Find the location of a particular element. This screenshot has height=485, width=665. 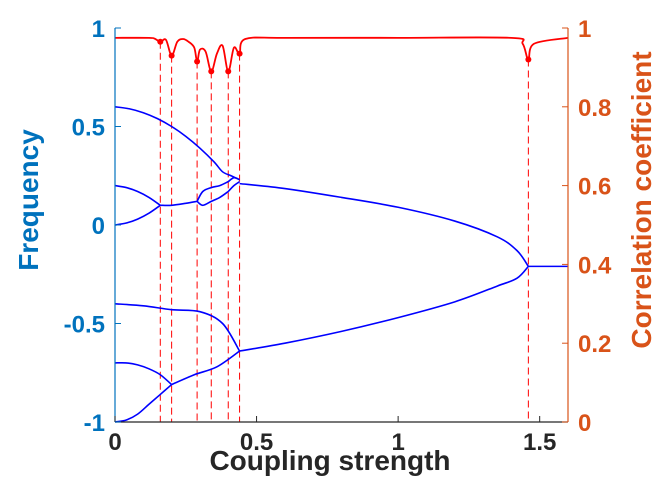

right-y-axis-label: Correlation coefficient is located at coordinates (641, 199).